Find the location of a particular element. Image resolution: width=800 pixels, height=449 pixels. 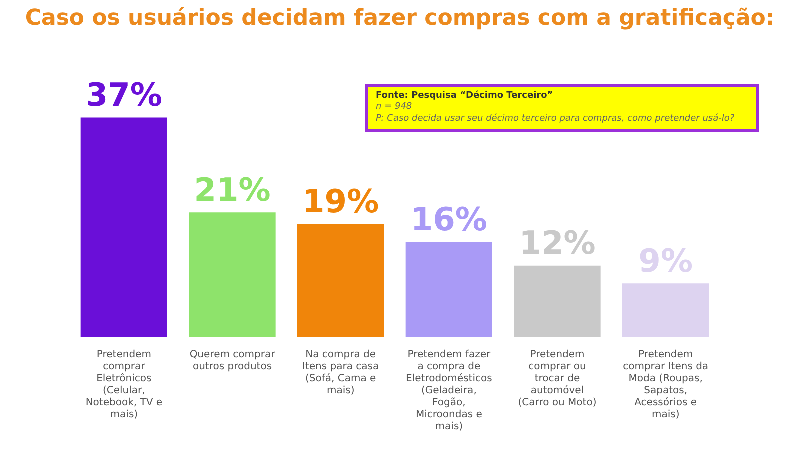

data-label: 19% is located at coordinates (341, 201).